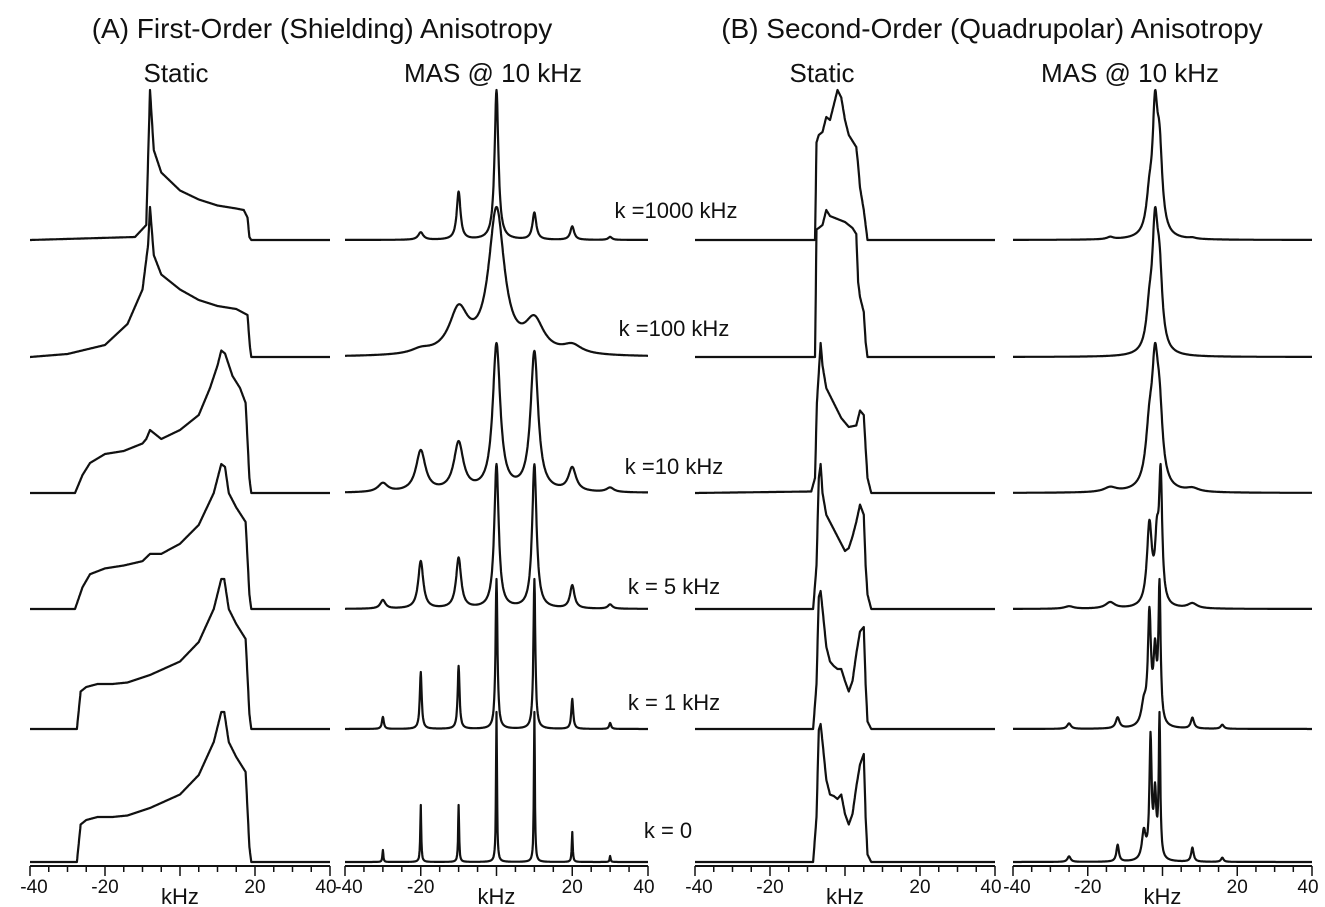 The image size is (1325, 907). Describe the element at coordinates (322, 28) in the screenshot. I see `panel-a-title: (A) First-Order (Shielding) Anisotropy` at that location.